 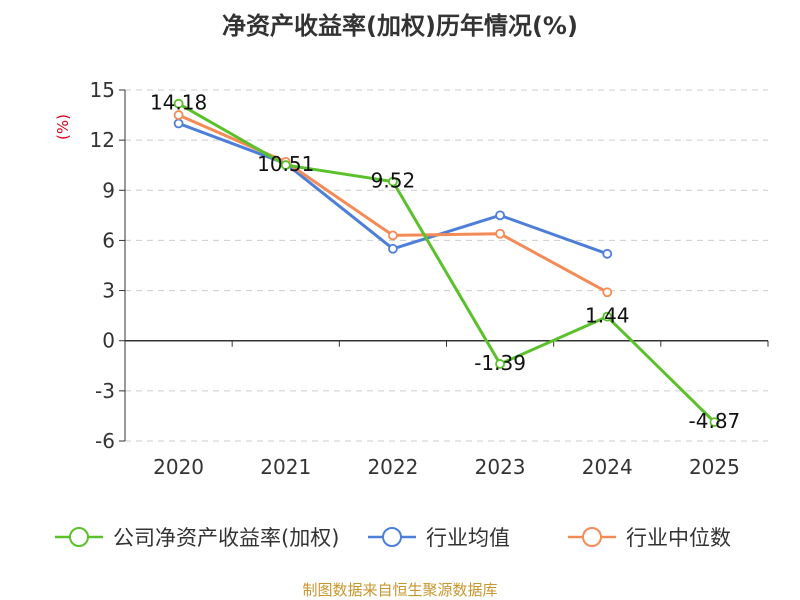 What do you see at coordinates (108, 291) in the screenshot?
I see `y-tick-label: 3` at bounding box center [108, 291].